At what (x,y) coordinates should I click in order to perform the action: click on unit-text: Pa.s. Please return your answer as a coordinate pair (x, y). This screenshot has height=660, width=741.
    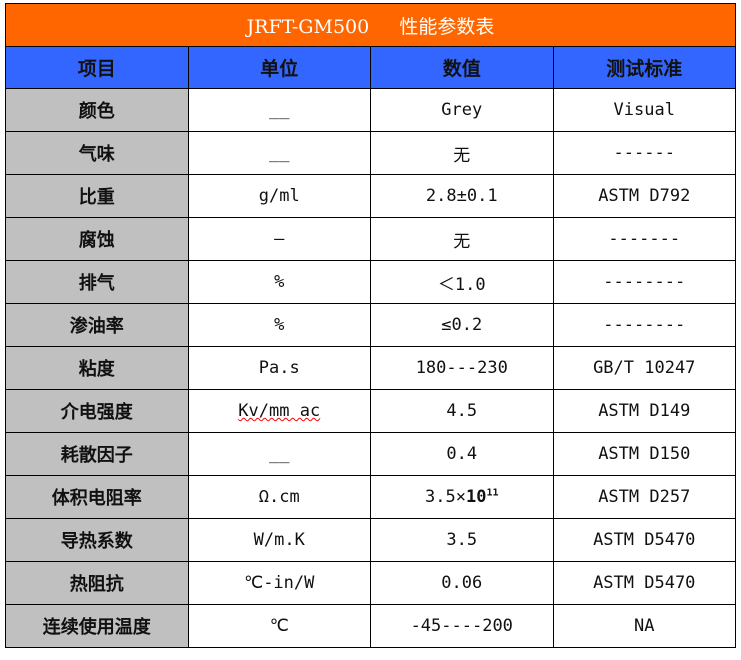
    Looking at the image, I should click on (279, 368).